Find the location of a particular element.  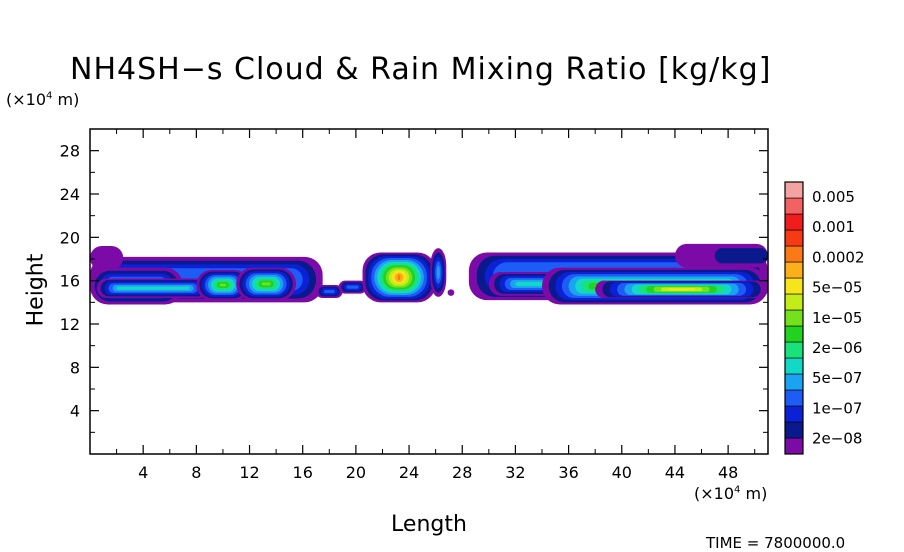

y-tick-label: 28 is located at coordinates (70, 151).